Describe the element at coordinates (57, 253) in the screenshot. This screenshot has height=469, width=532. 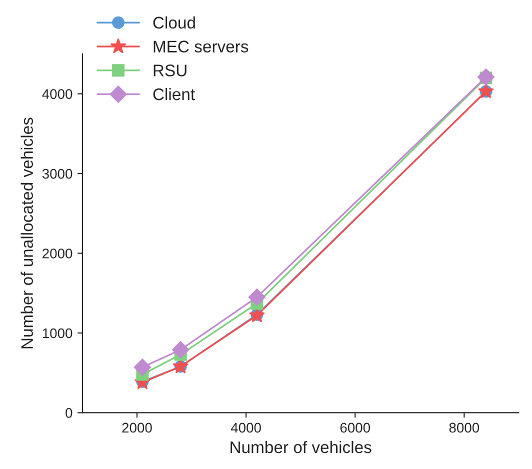
I see `y-tick-label: 2000` at that location.